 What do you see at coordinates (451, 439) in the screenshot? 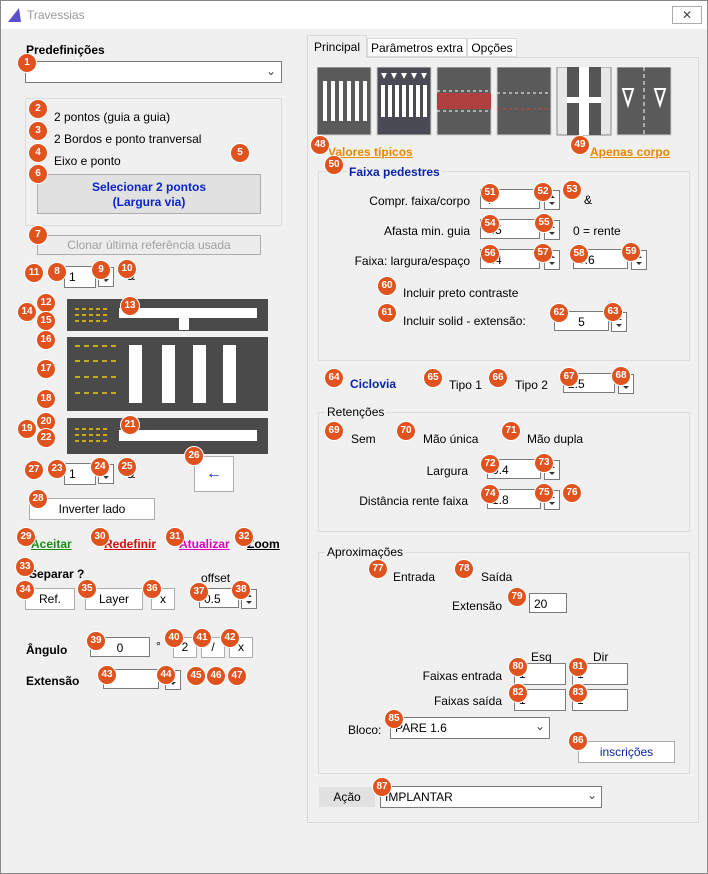
I see `radio-label: Mão única` at bounding box center [451, 439].